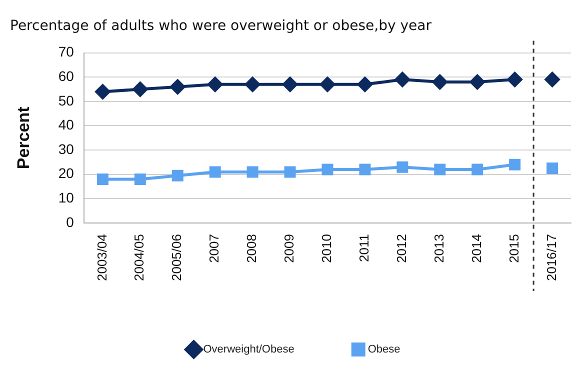 This screenshot has width=580, height=371. What do you see at coordinates (476, 248) in the screenshot?
I see `x-tick-label: 2014` at bounding box center [476, 248].